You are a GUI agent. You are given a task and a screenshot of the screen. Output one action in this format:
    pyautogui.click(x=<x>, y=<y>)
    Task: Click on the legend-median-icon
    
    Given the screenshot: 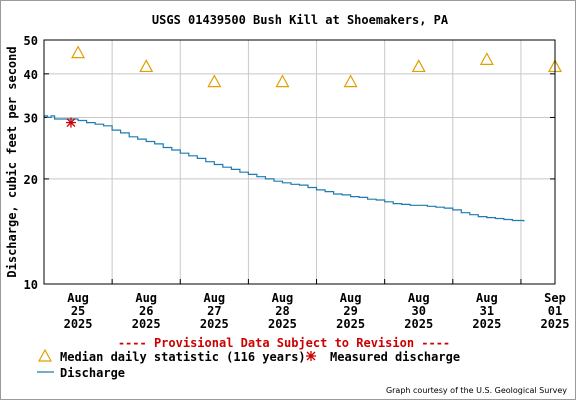 What is the action you would take?
    pyautogui.click(x=45, y=355)
    